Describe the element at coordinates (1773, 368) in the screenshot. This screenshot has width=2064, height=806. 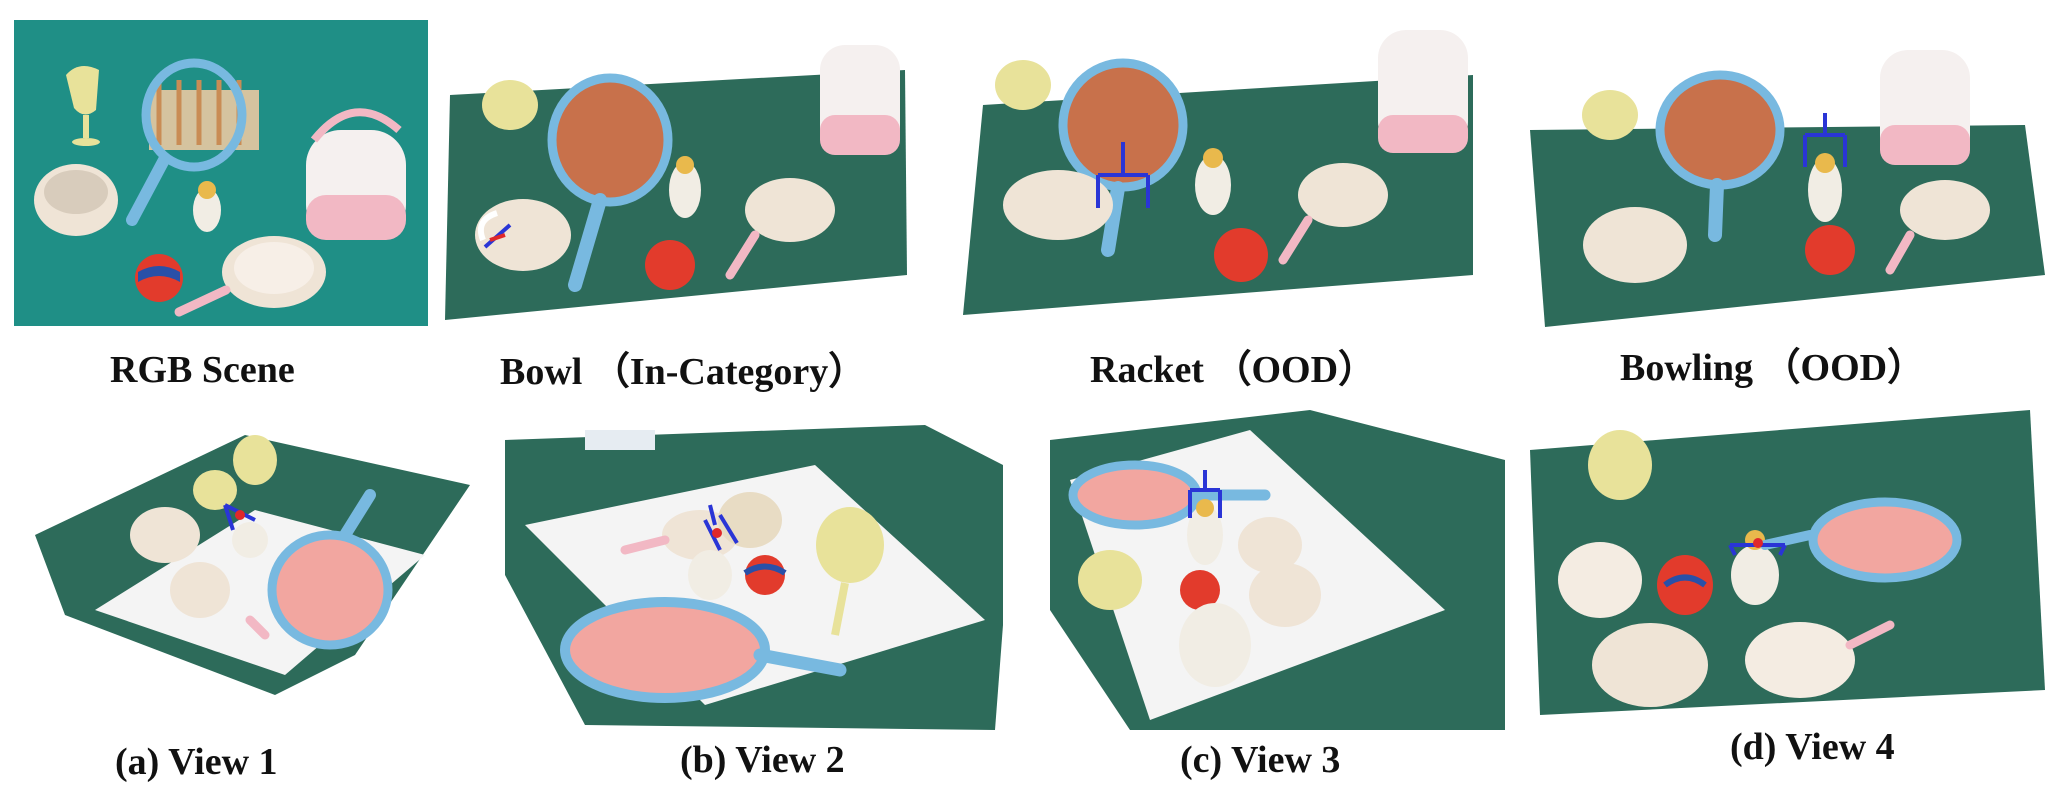
I see `bowling-ood-caption: Bowling （OOD）` at that location.